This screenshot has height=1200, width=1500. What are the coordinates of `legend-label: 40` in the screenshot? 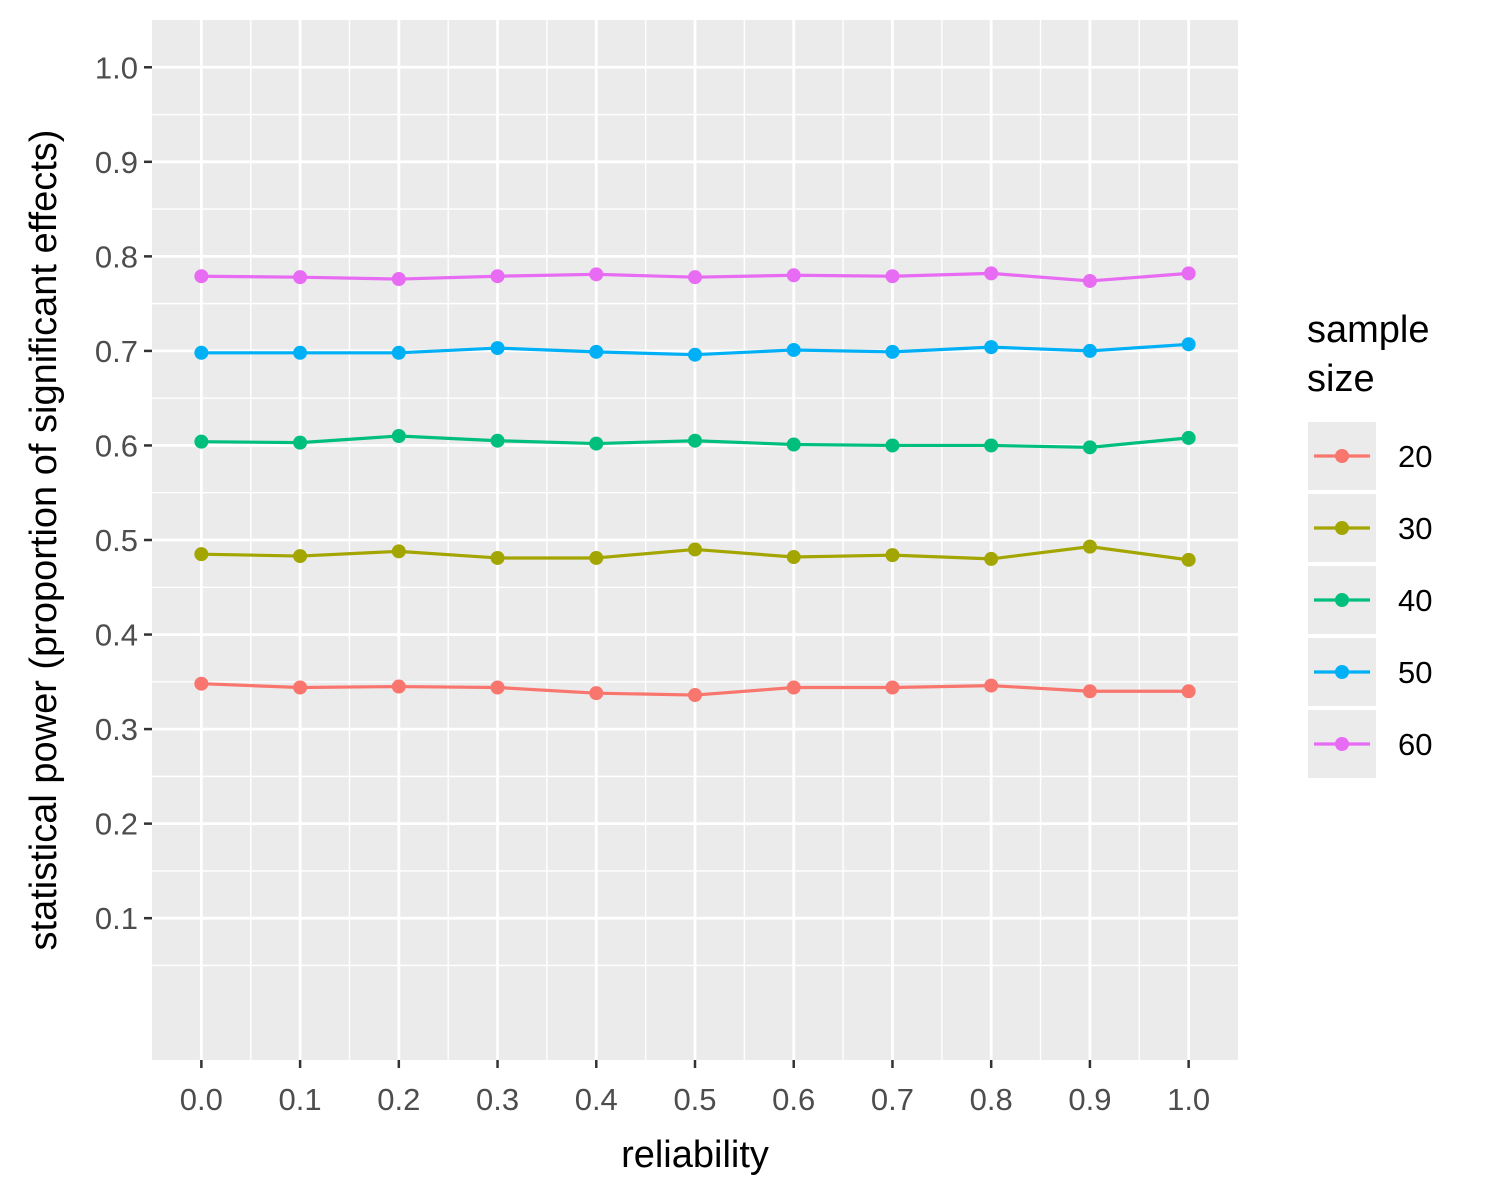 It's located at (1415, 600).